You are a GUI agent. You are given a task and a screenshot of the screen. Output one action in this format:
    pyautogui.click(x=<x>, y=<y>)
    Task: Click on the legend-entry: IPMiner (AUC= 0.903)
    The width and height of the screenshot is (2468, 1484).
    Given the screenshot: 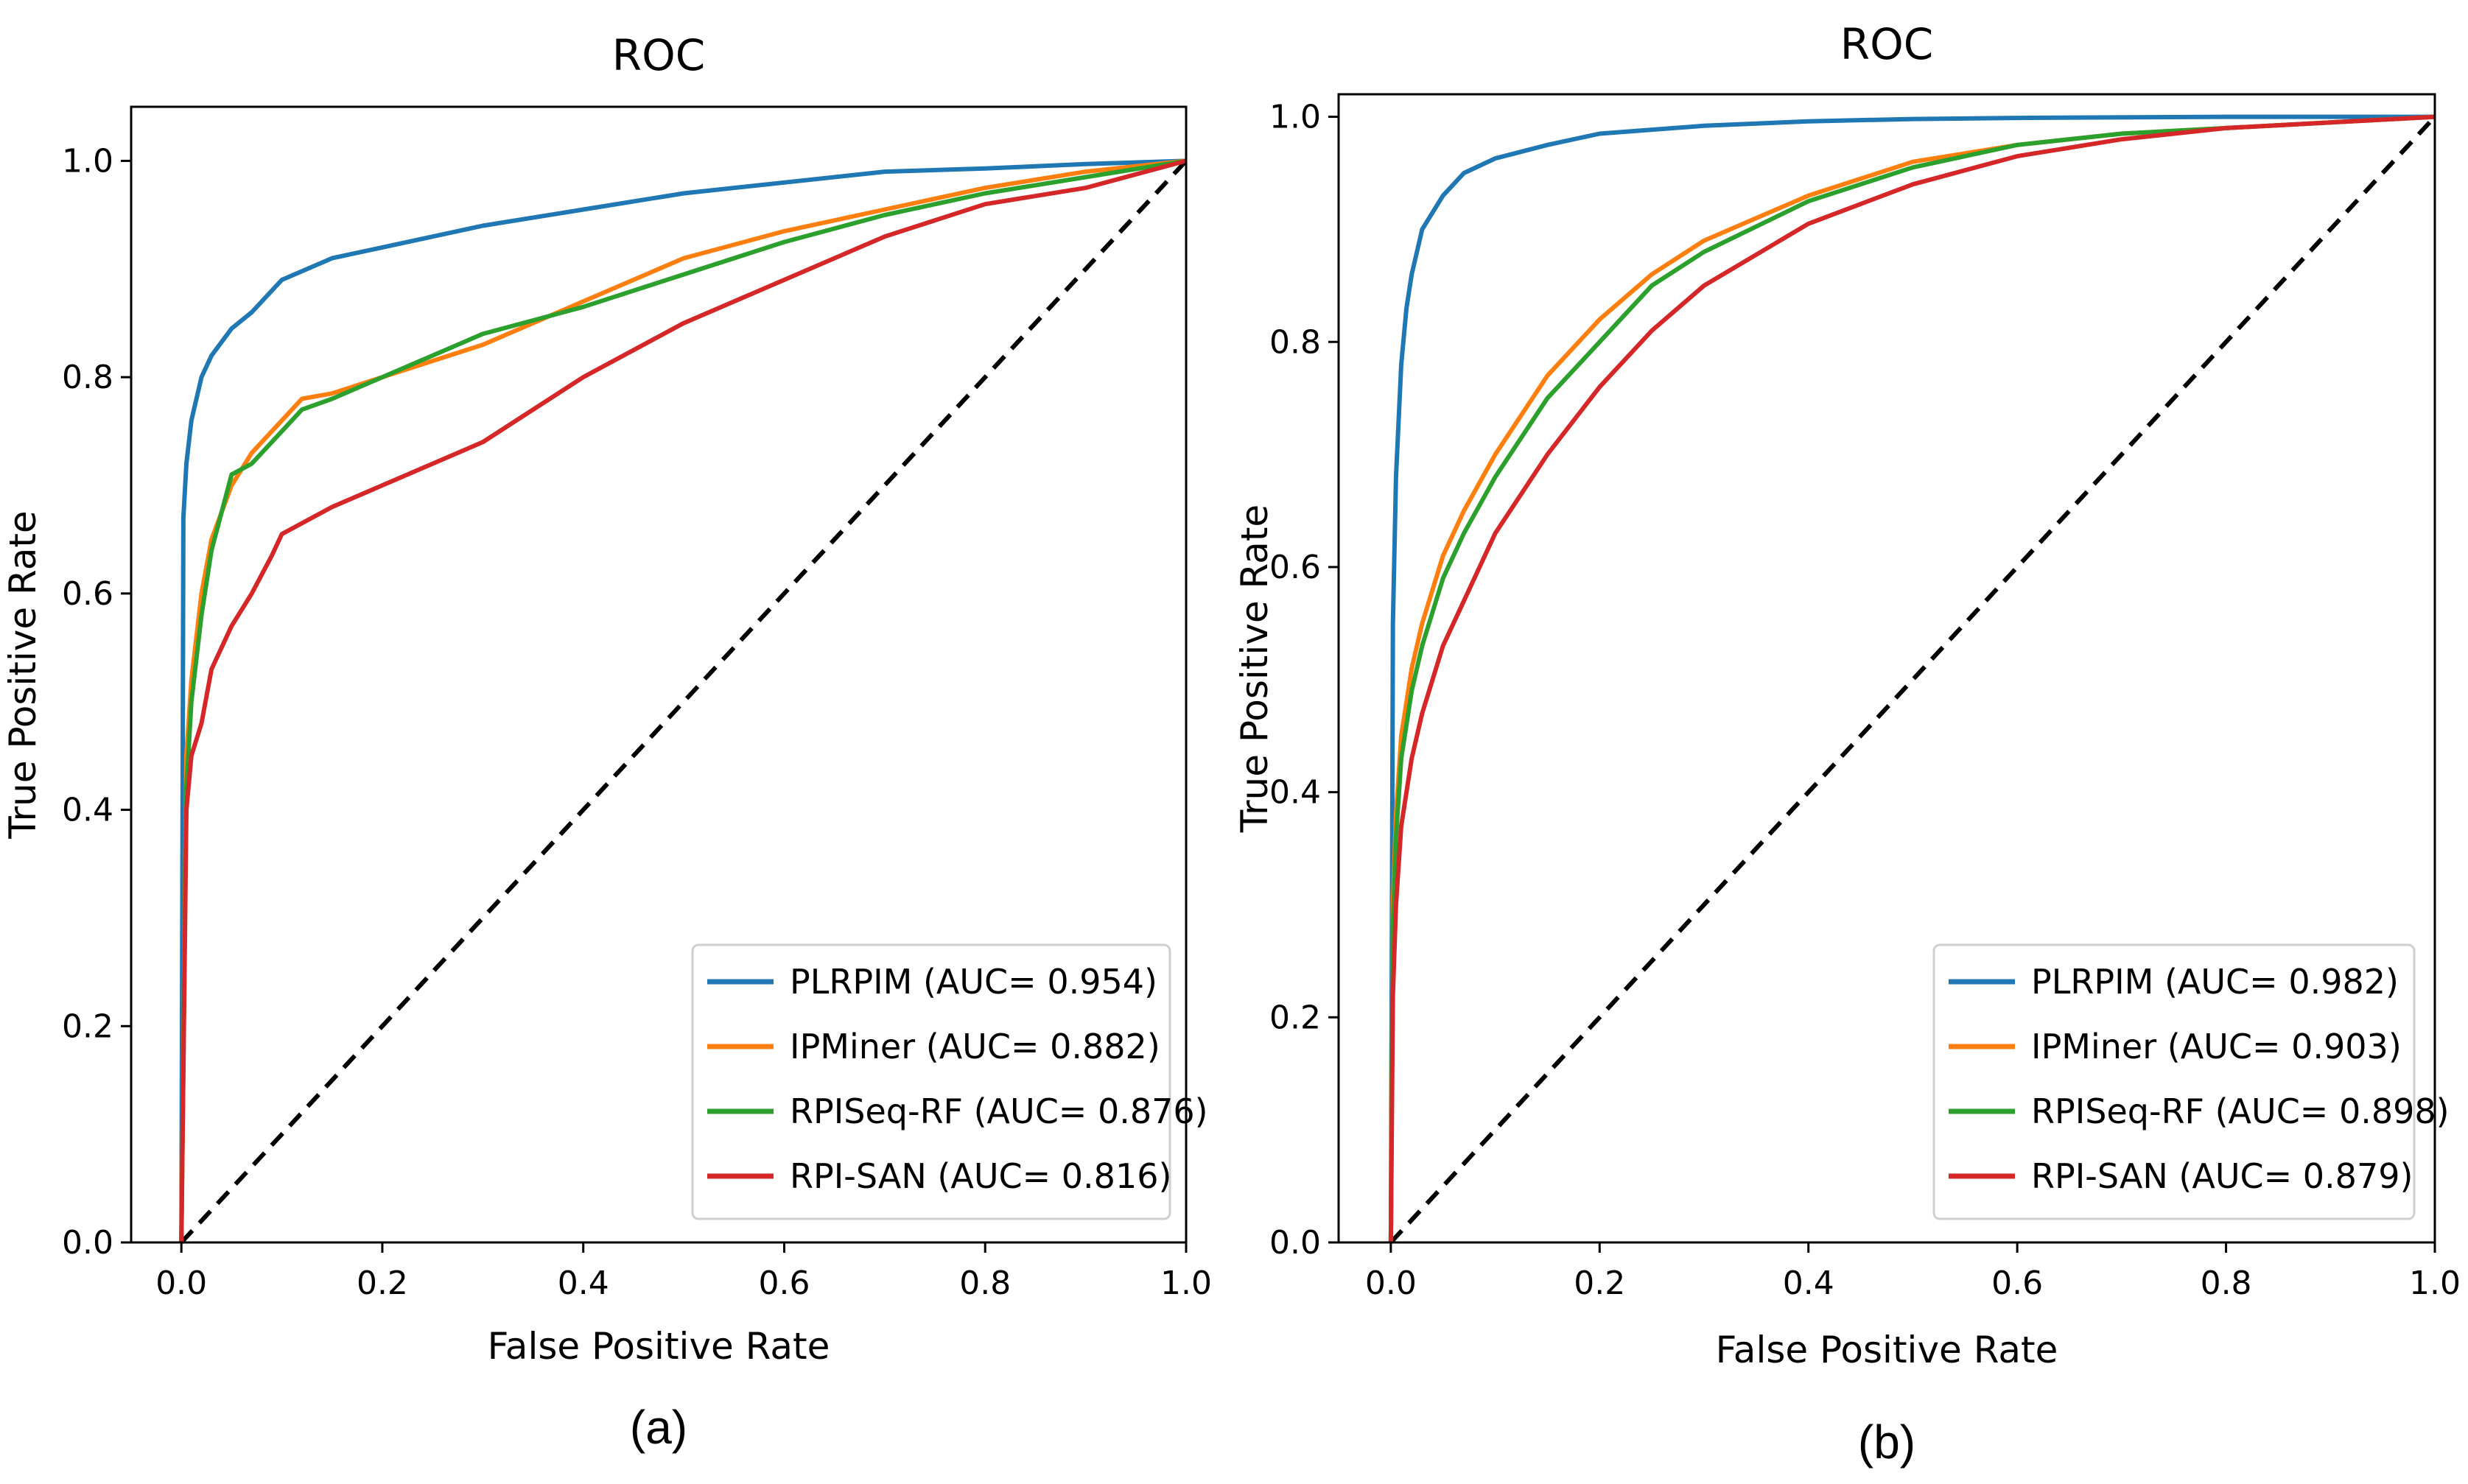 What is the action you would take?
    pyautogui.click(x=2216, y=1046)
    